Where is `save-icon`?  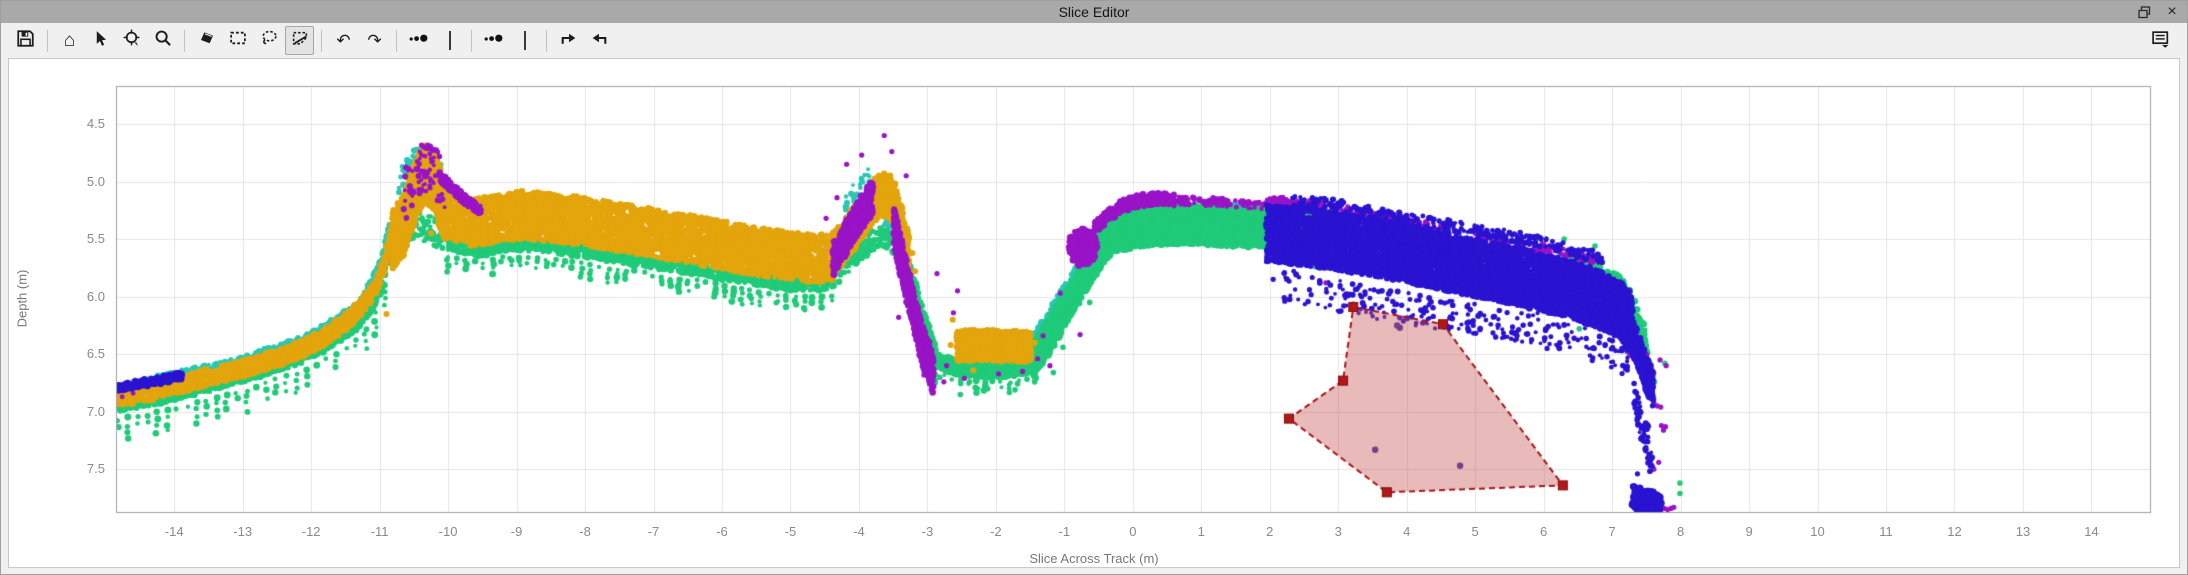
save-icon is located at coordinates (25, 41).